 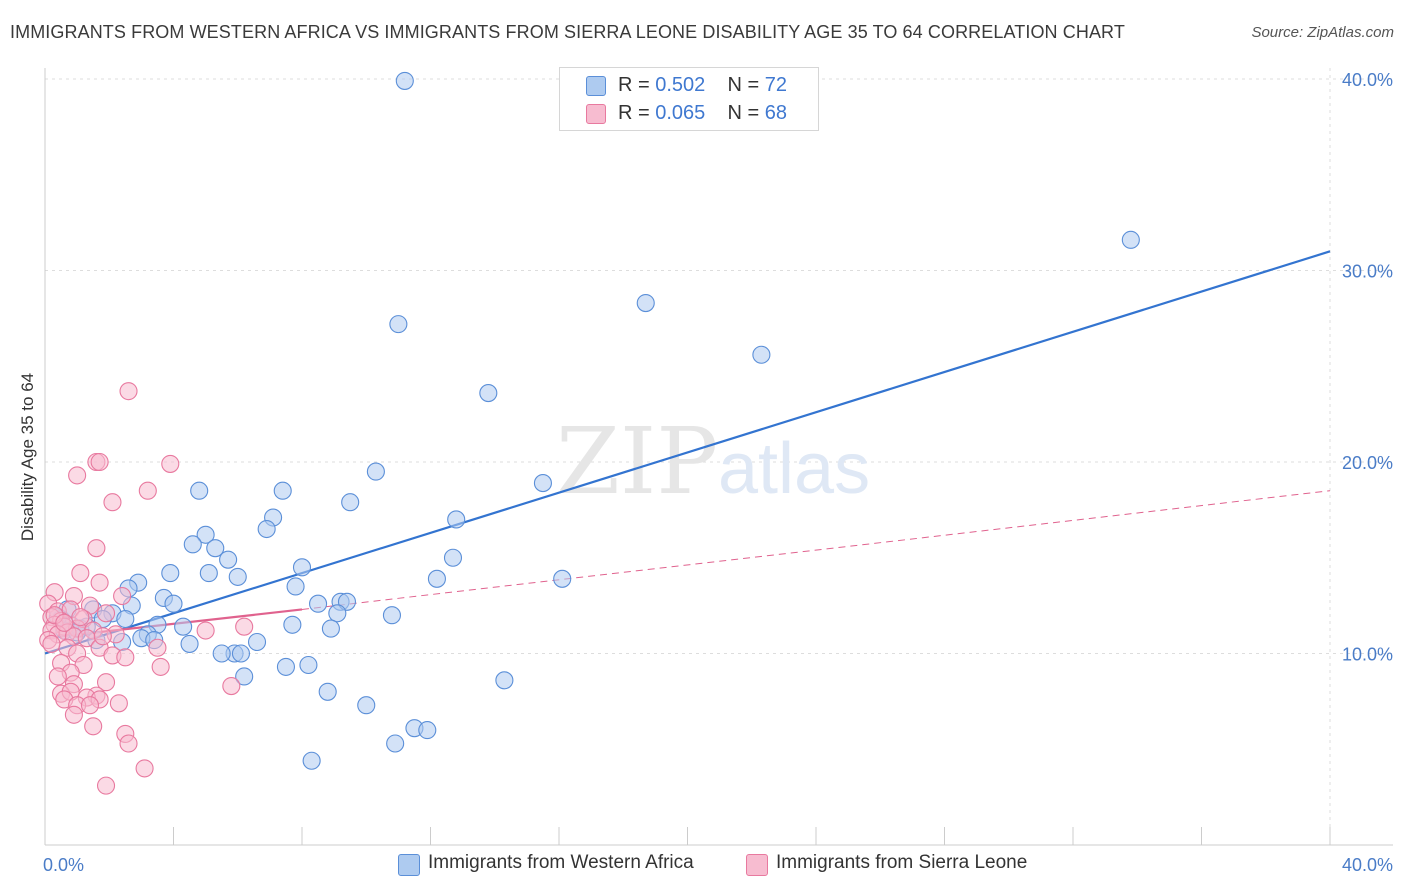 What do you see at coordinates (902, 862) in the screenshot?
I see `bottom-legend-label: Immigrants from Sierra Leone` at bounding box center [902, 862].